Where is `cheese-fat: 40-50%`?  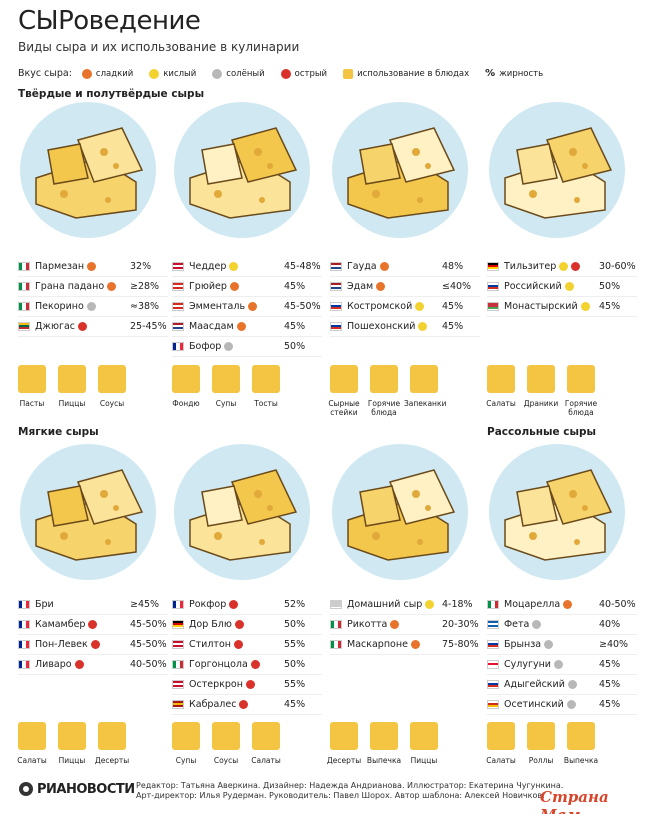 cheese-fat: 40-50% is located at coordinates (148, 664).